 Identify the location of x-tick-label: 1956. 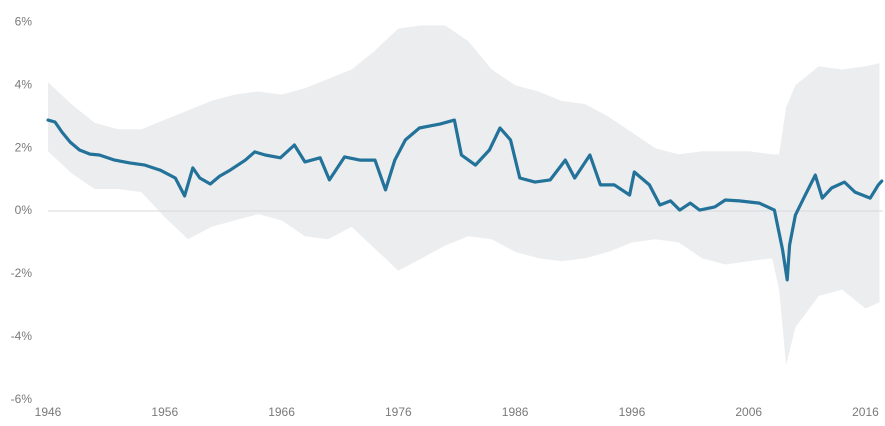
(164, 412).